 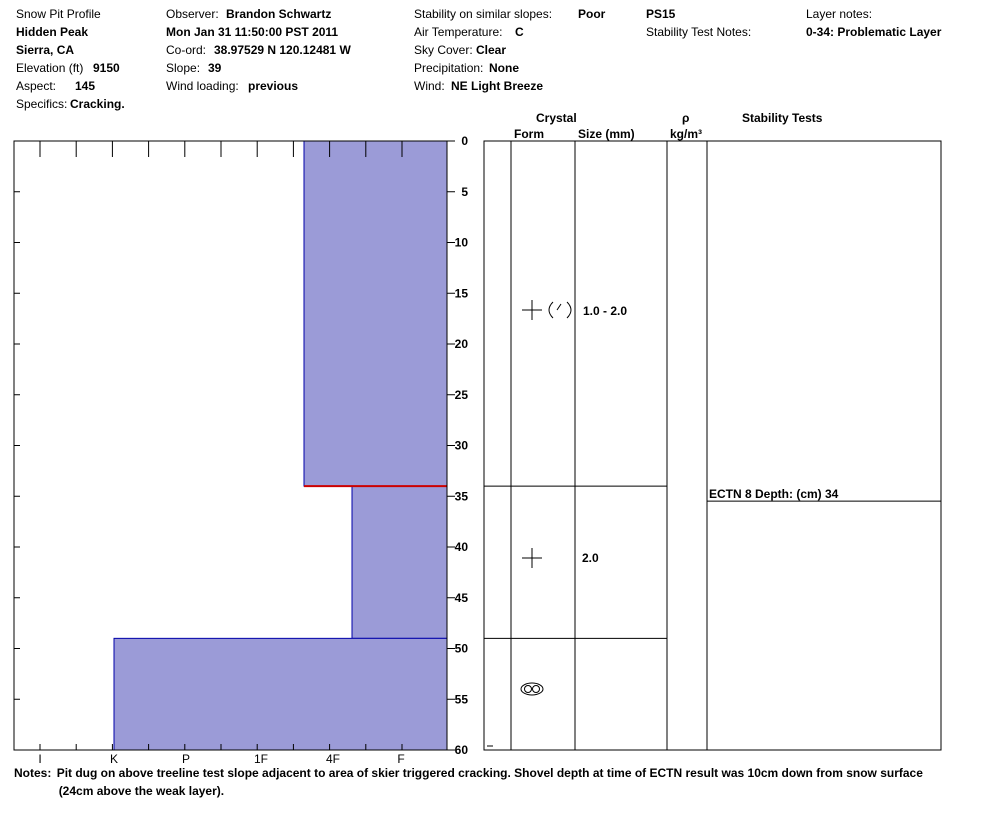 What do you see at coordinates (462, 547) in the screenshot?
I see `depth-tick-label: 40` at bounding box center [462, 547].